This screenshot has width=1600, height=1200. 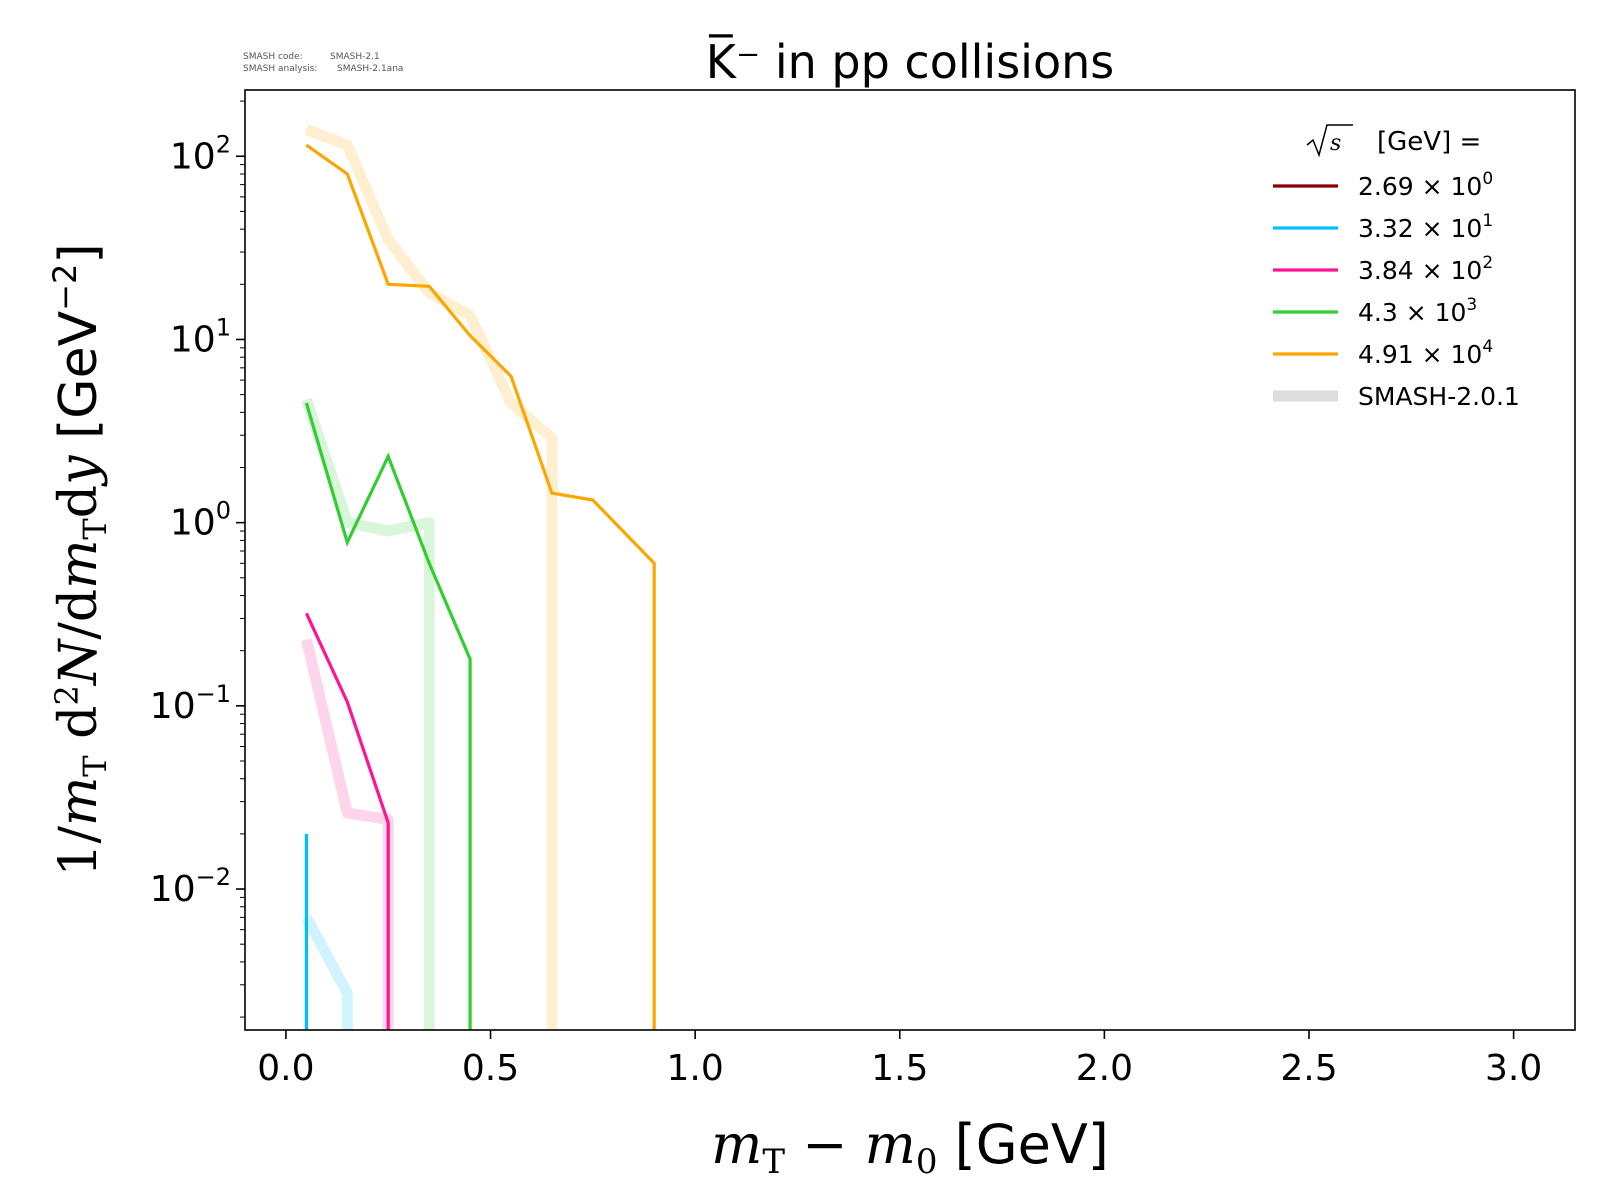 I want to click on legend-label: SMASH-2.0.1, so click(x=1439, y=396).